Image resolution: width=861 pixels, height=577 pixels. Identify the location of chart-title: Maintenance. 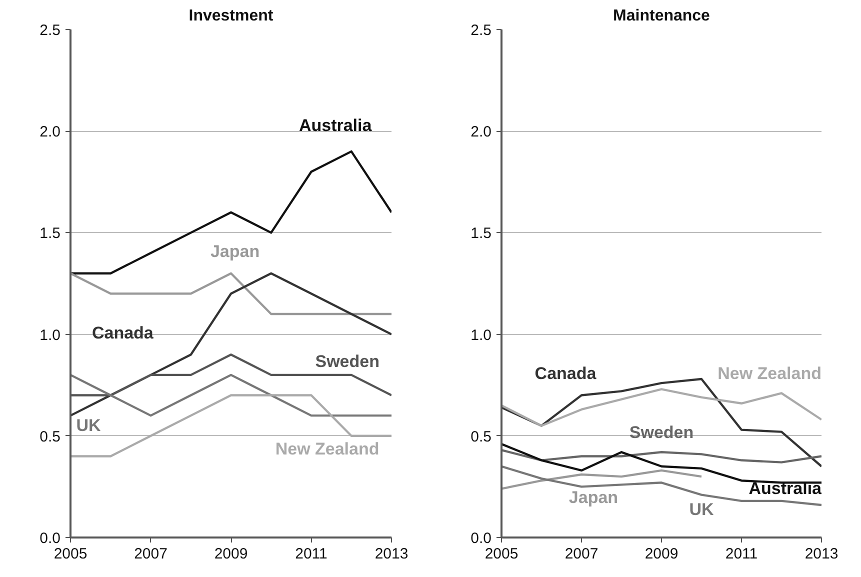
(661, 16).